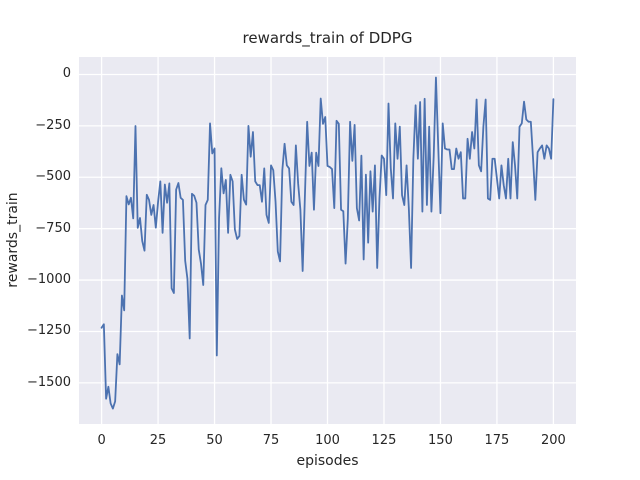  What do you see at coordinates (384, 440) in the screenshot?
I see `x-tick-label: 125` at bounding box center [384, 440].